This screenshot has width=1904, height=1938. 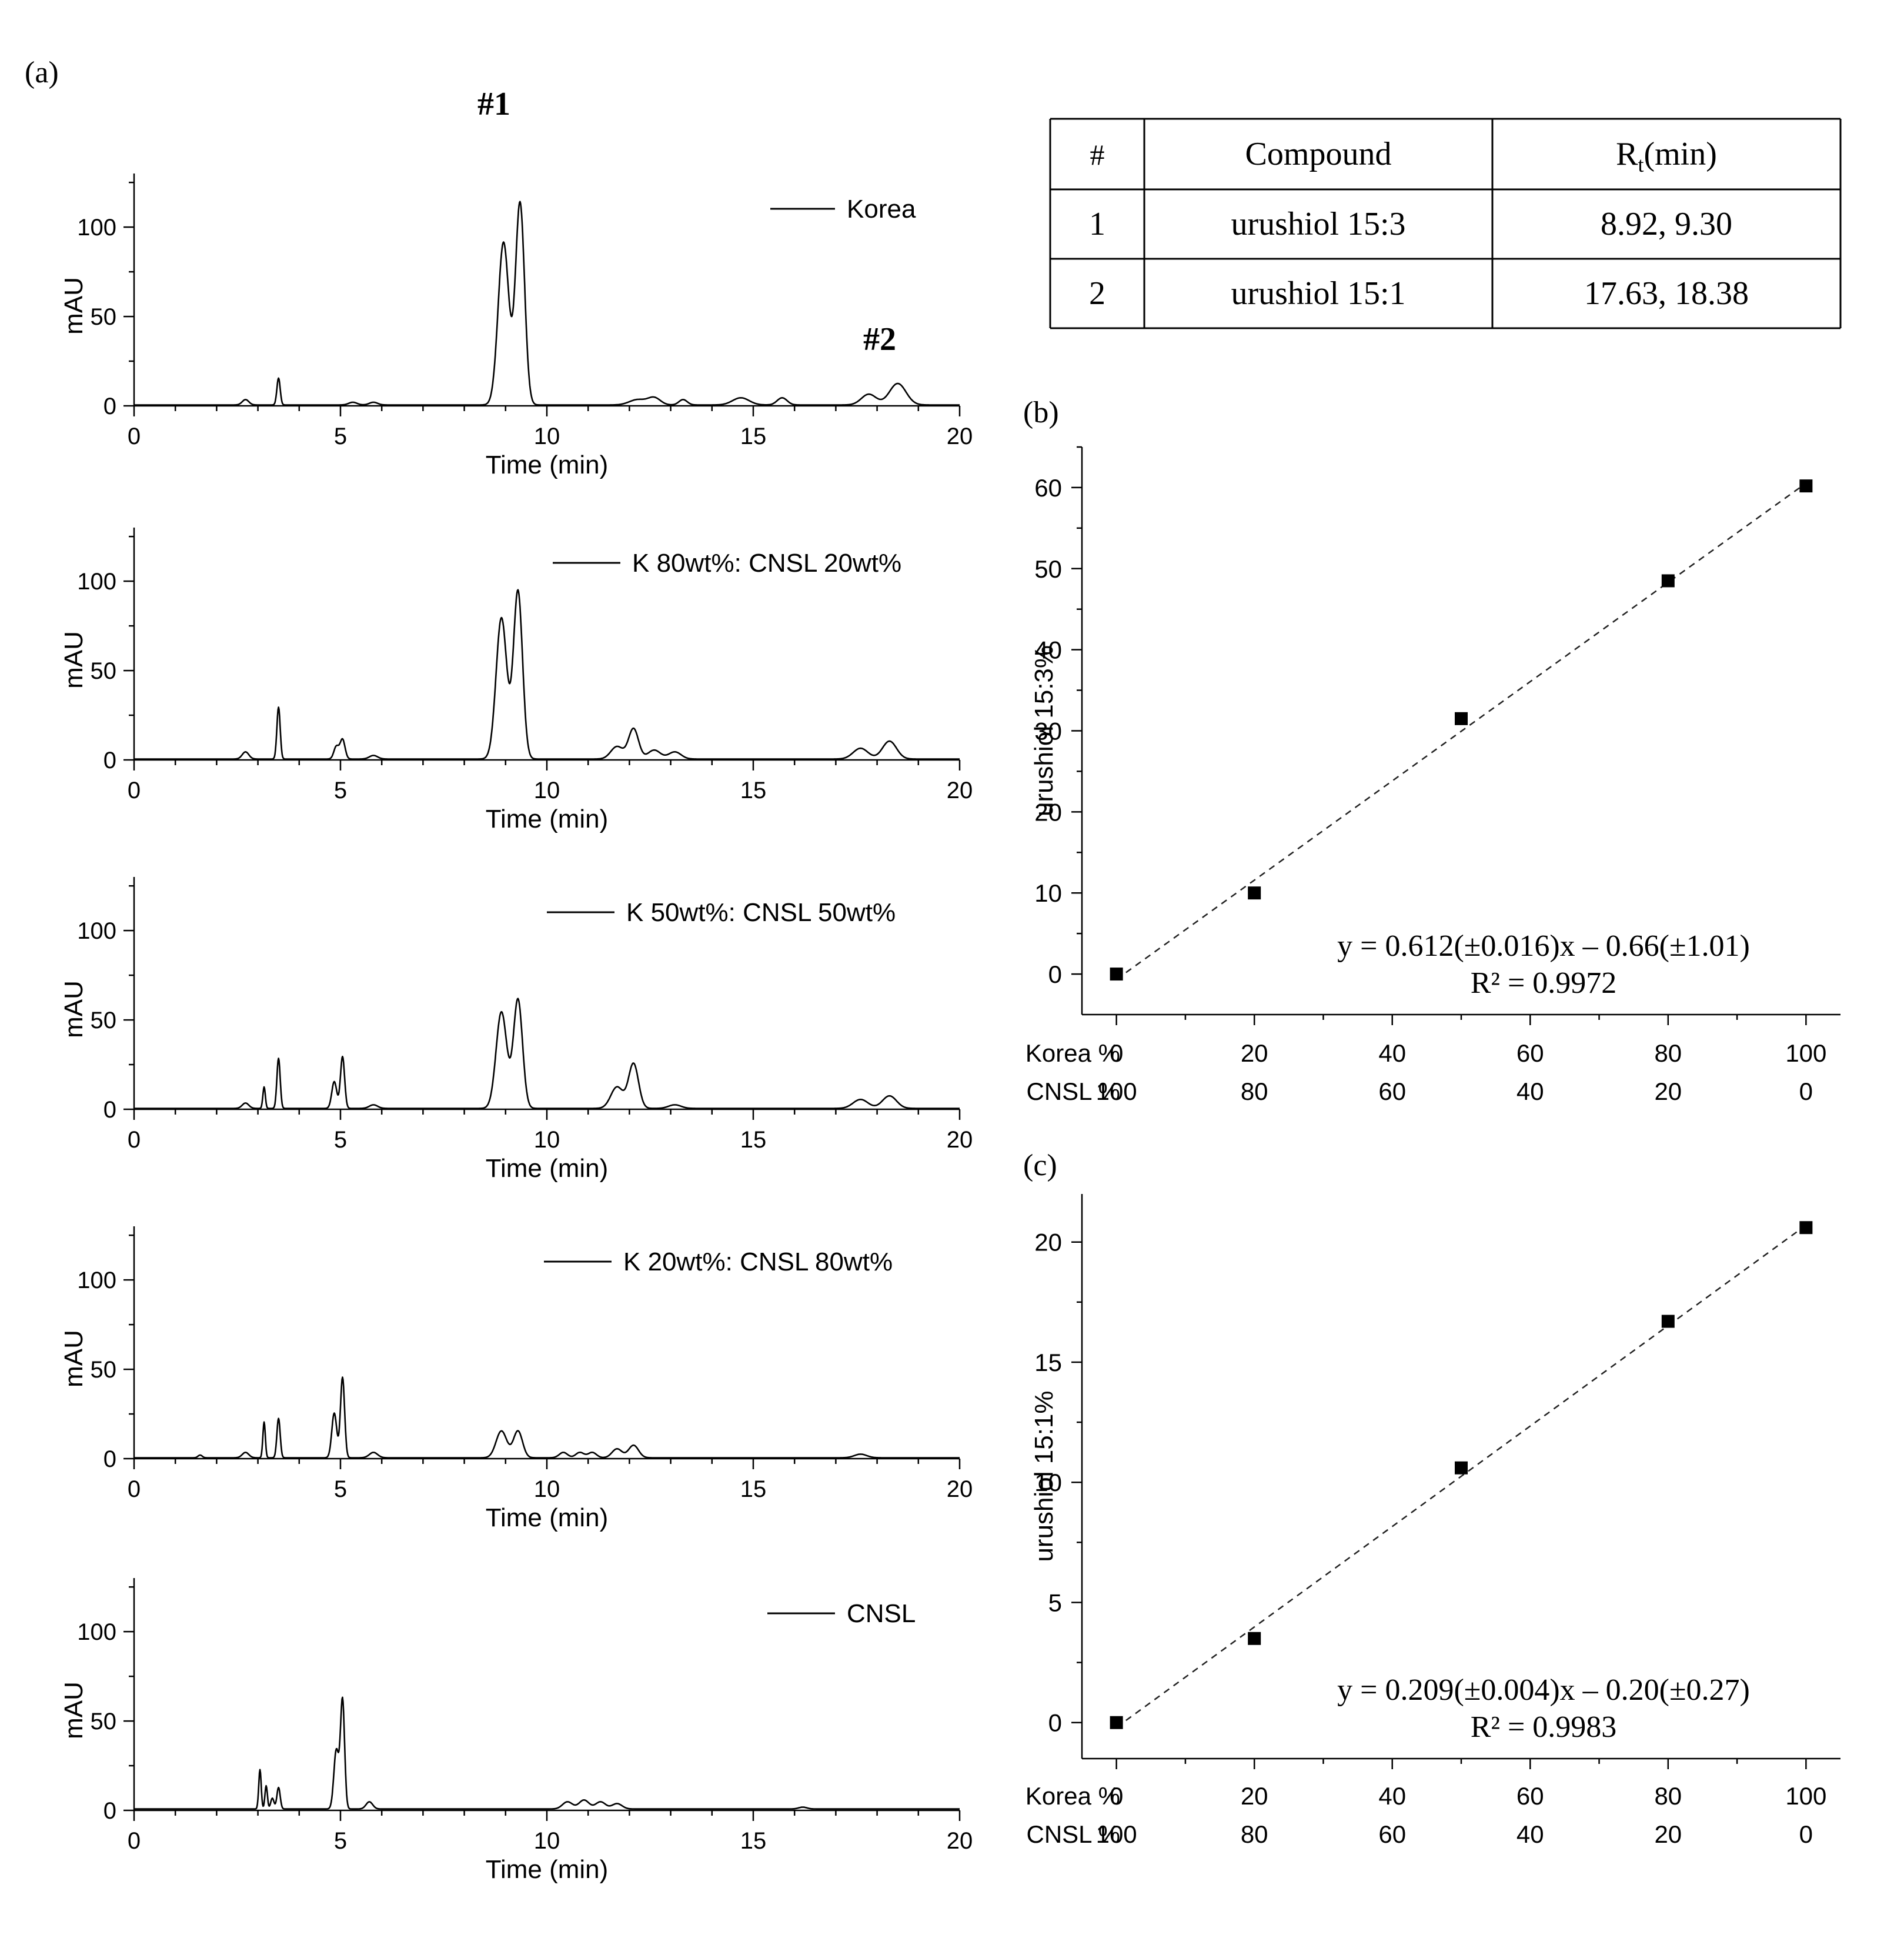 I want to click on x-tick-label-korea: 0, so click(x=1116, y=1053).